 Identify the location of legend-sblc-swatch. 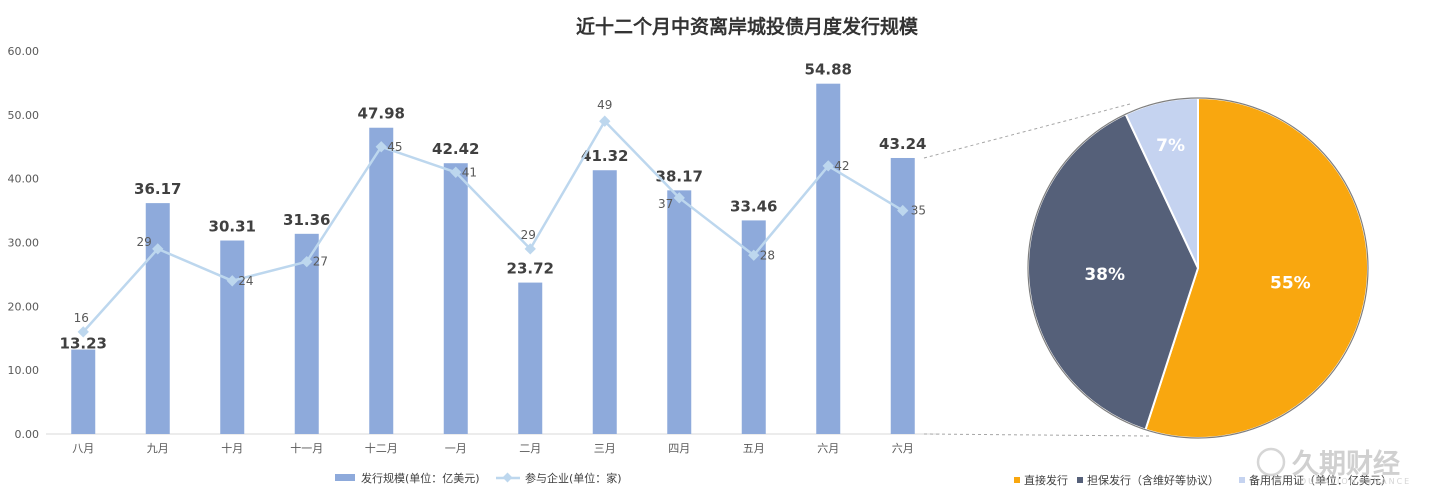
(1242, 480).